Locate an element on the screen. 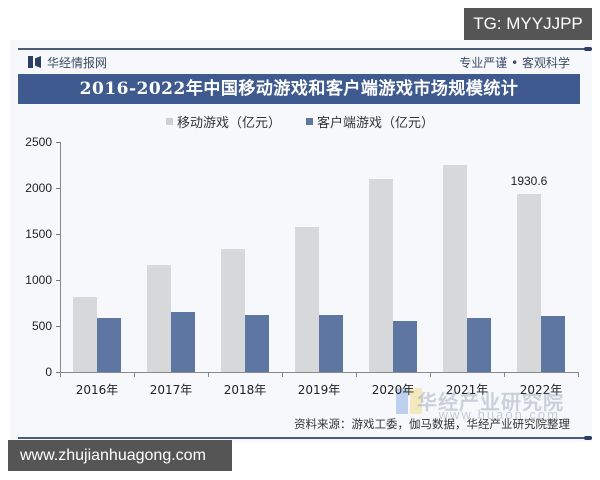 This screenshot has width=600, height=480. bar-mobile-2019年 is located at coordinates (307, 299).